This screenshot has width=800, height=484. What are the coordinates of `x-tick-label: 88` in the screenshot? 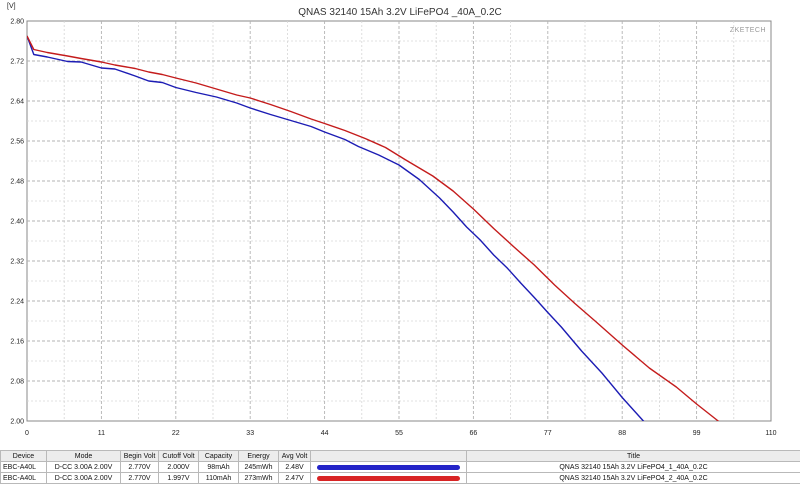 It's located at (622, 433).